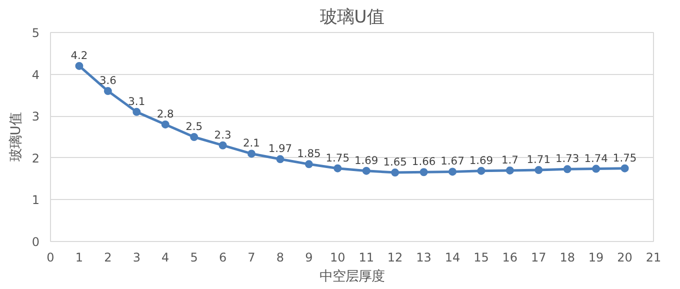 The image size is (680, 289). Describe the element at coordinates (567, 159) in the screenshot. I see `data-label: 1.73` at that location.